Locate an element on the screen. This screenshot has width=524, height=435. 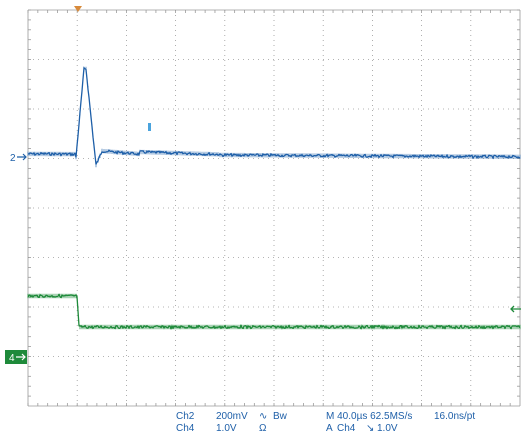
sample-interval: 16.0ns/pt is located at coordinates (455, 416).